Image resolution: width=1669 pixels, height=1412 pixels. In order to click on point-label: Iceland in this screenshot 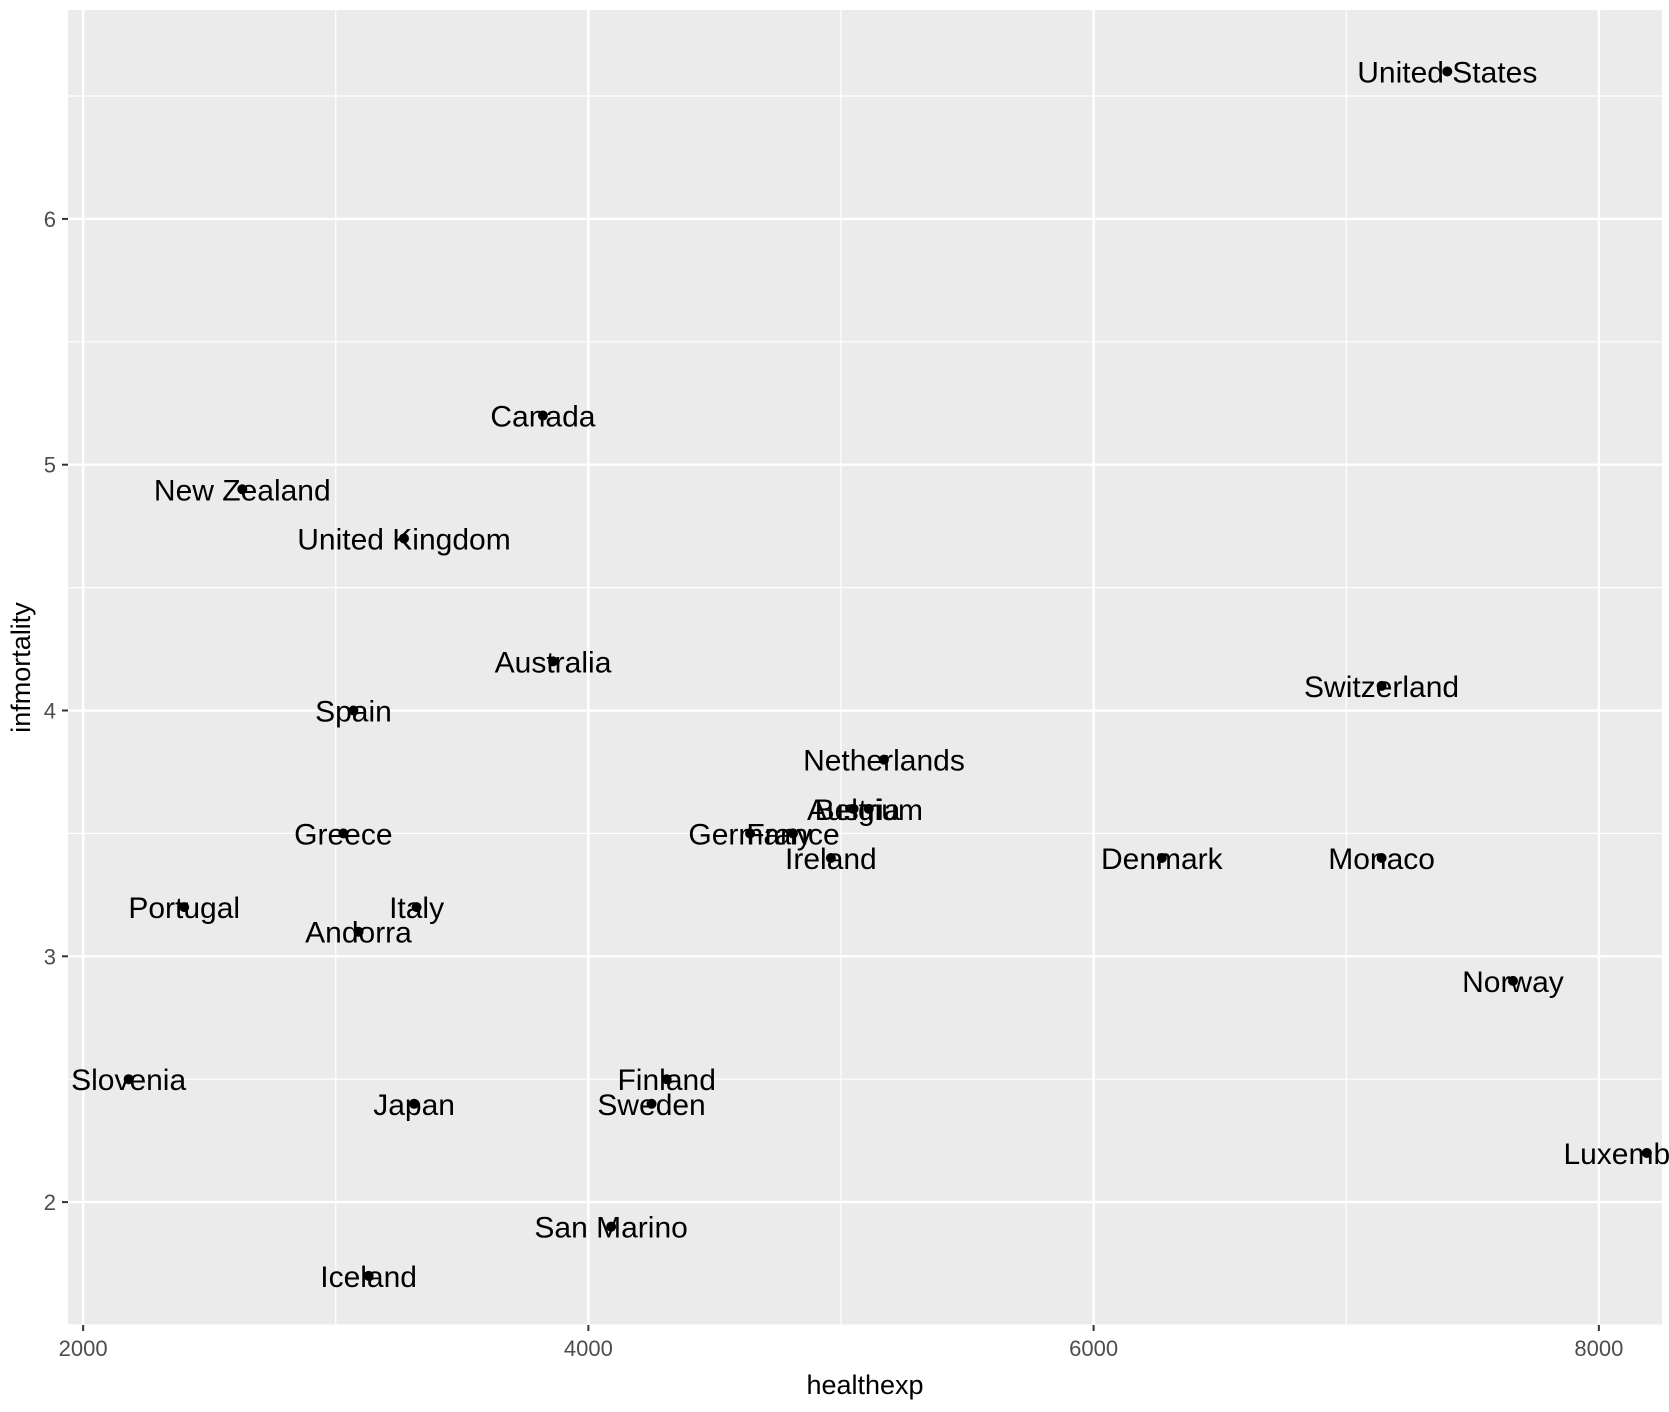, I will do `click(368, 1277)`.